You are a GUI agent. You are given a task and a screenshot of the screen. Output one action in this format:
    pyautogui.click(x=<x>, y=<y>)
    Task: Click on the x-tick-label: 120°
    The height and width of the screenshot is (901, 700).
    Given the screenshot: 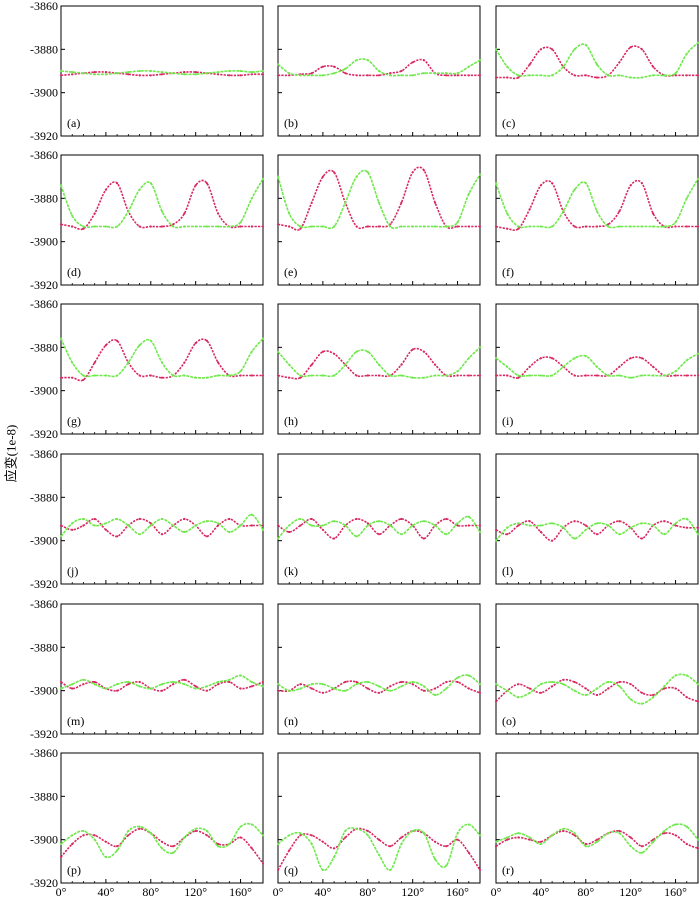 What is the action you would take?
    pyautogui.click(x=630, y=892)
    